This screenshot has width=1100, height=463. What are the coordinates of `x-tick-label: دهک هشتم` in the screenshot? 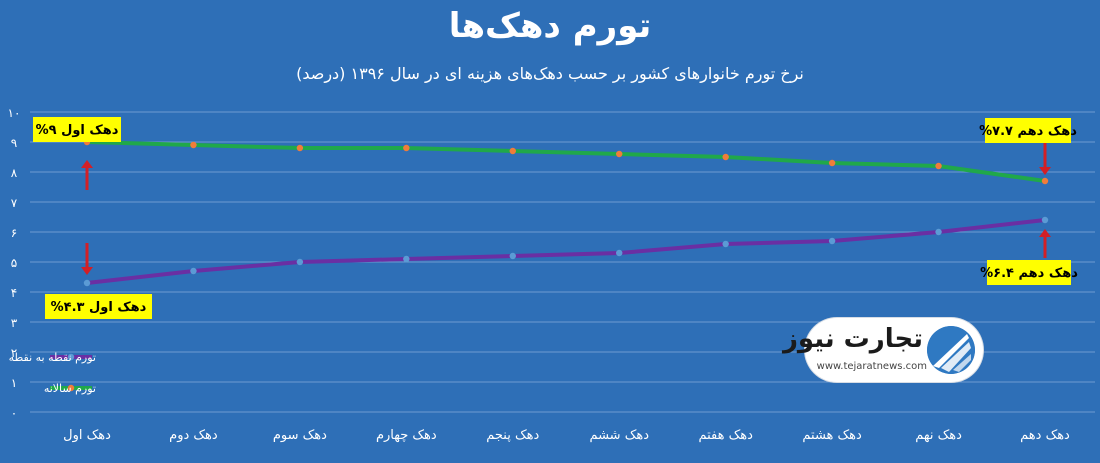 It's located at (832, 435).